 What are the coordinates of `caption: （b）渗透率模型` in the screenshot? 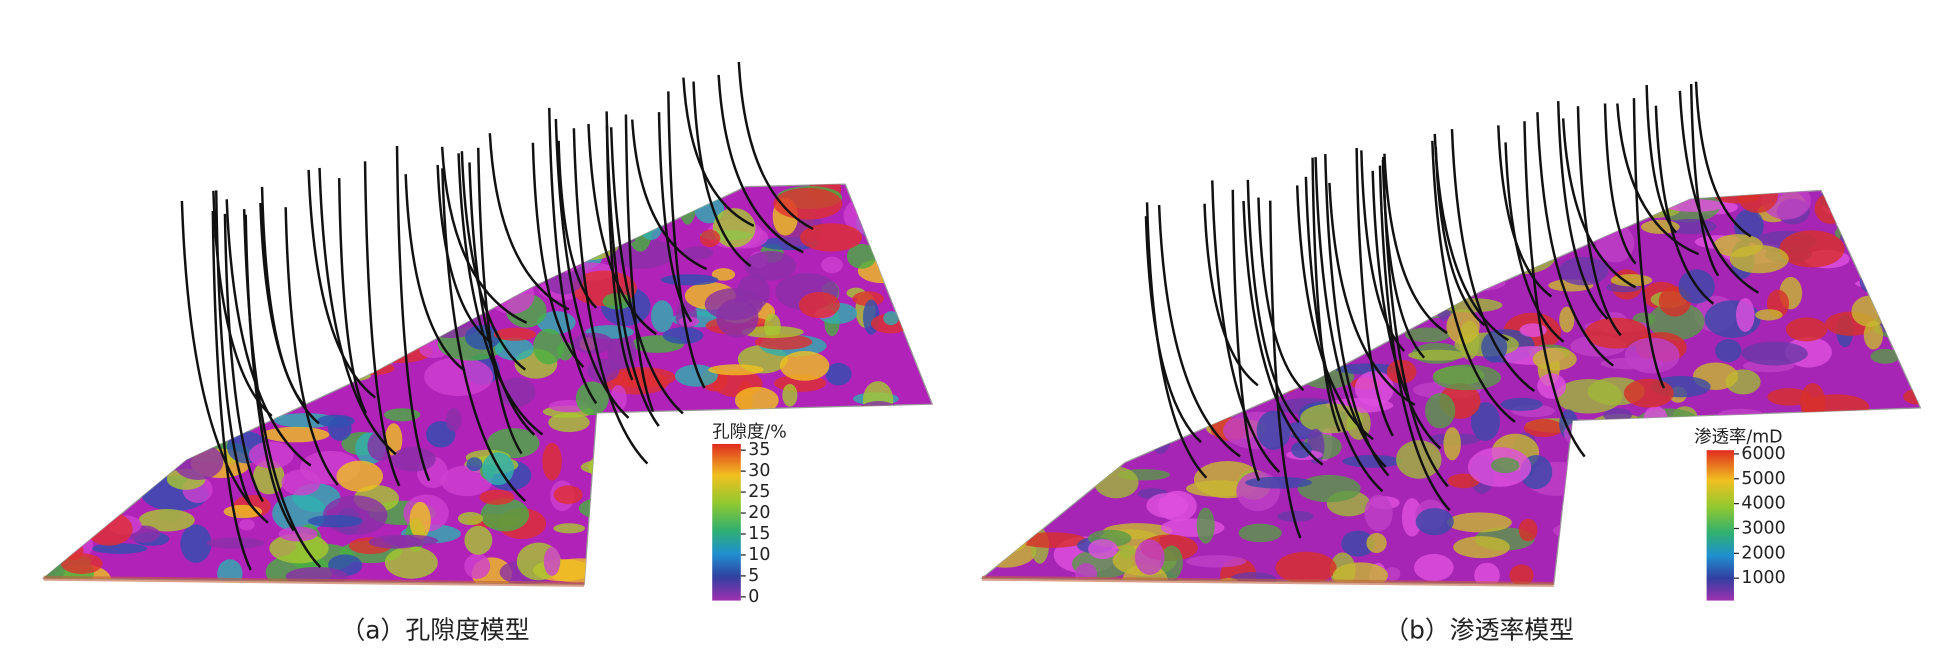 It's located at (1479, 630).